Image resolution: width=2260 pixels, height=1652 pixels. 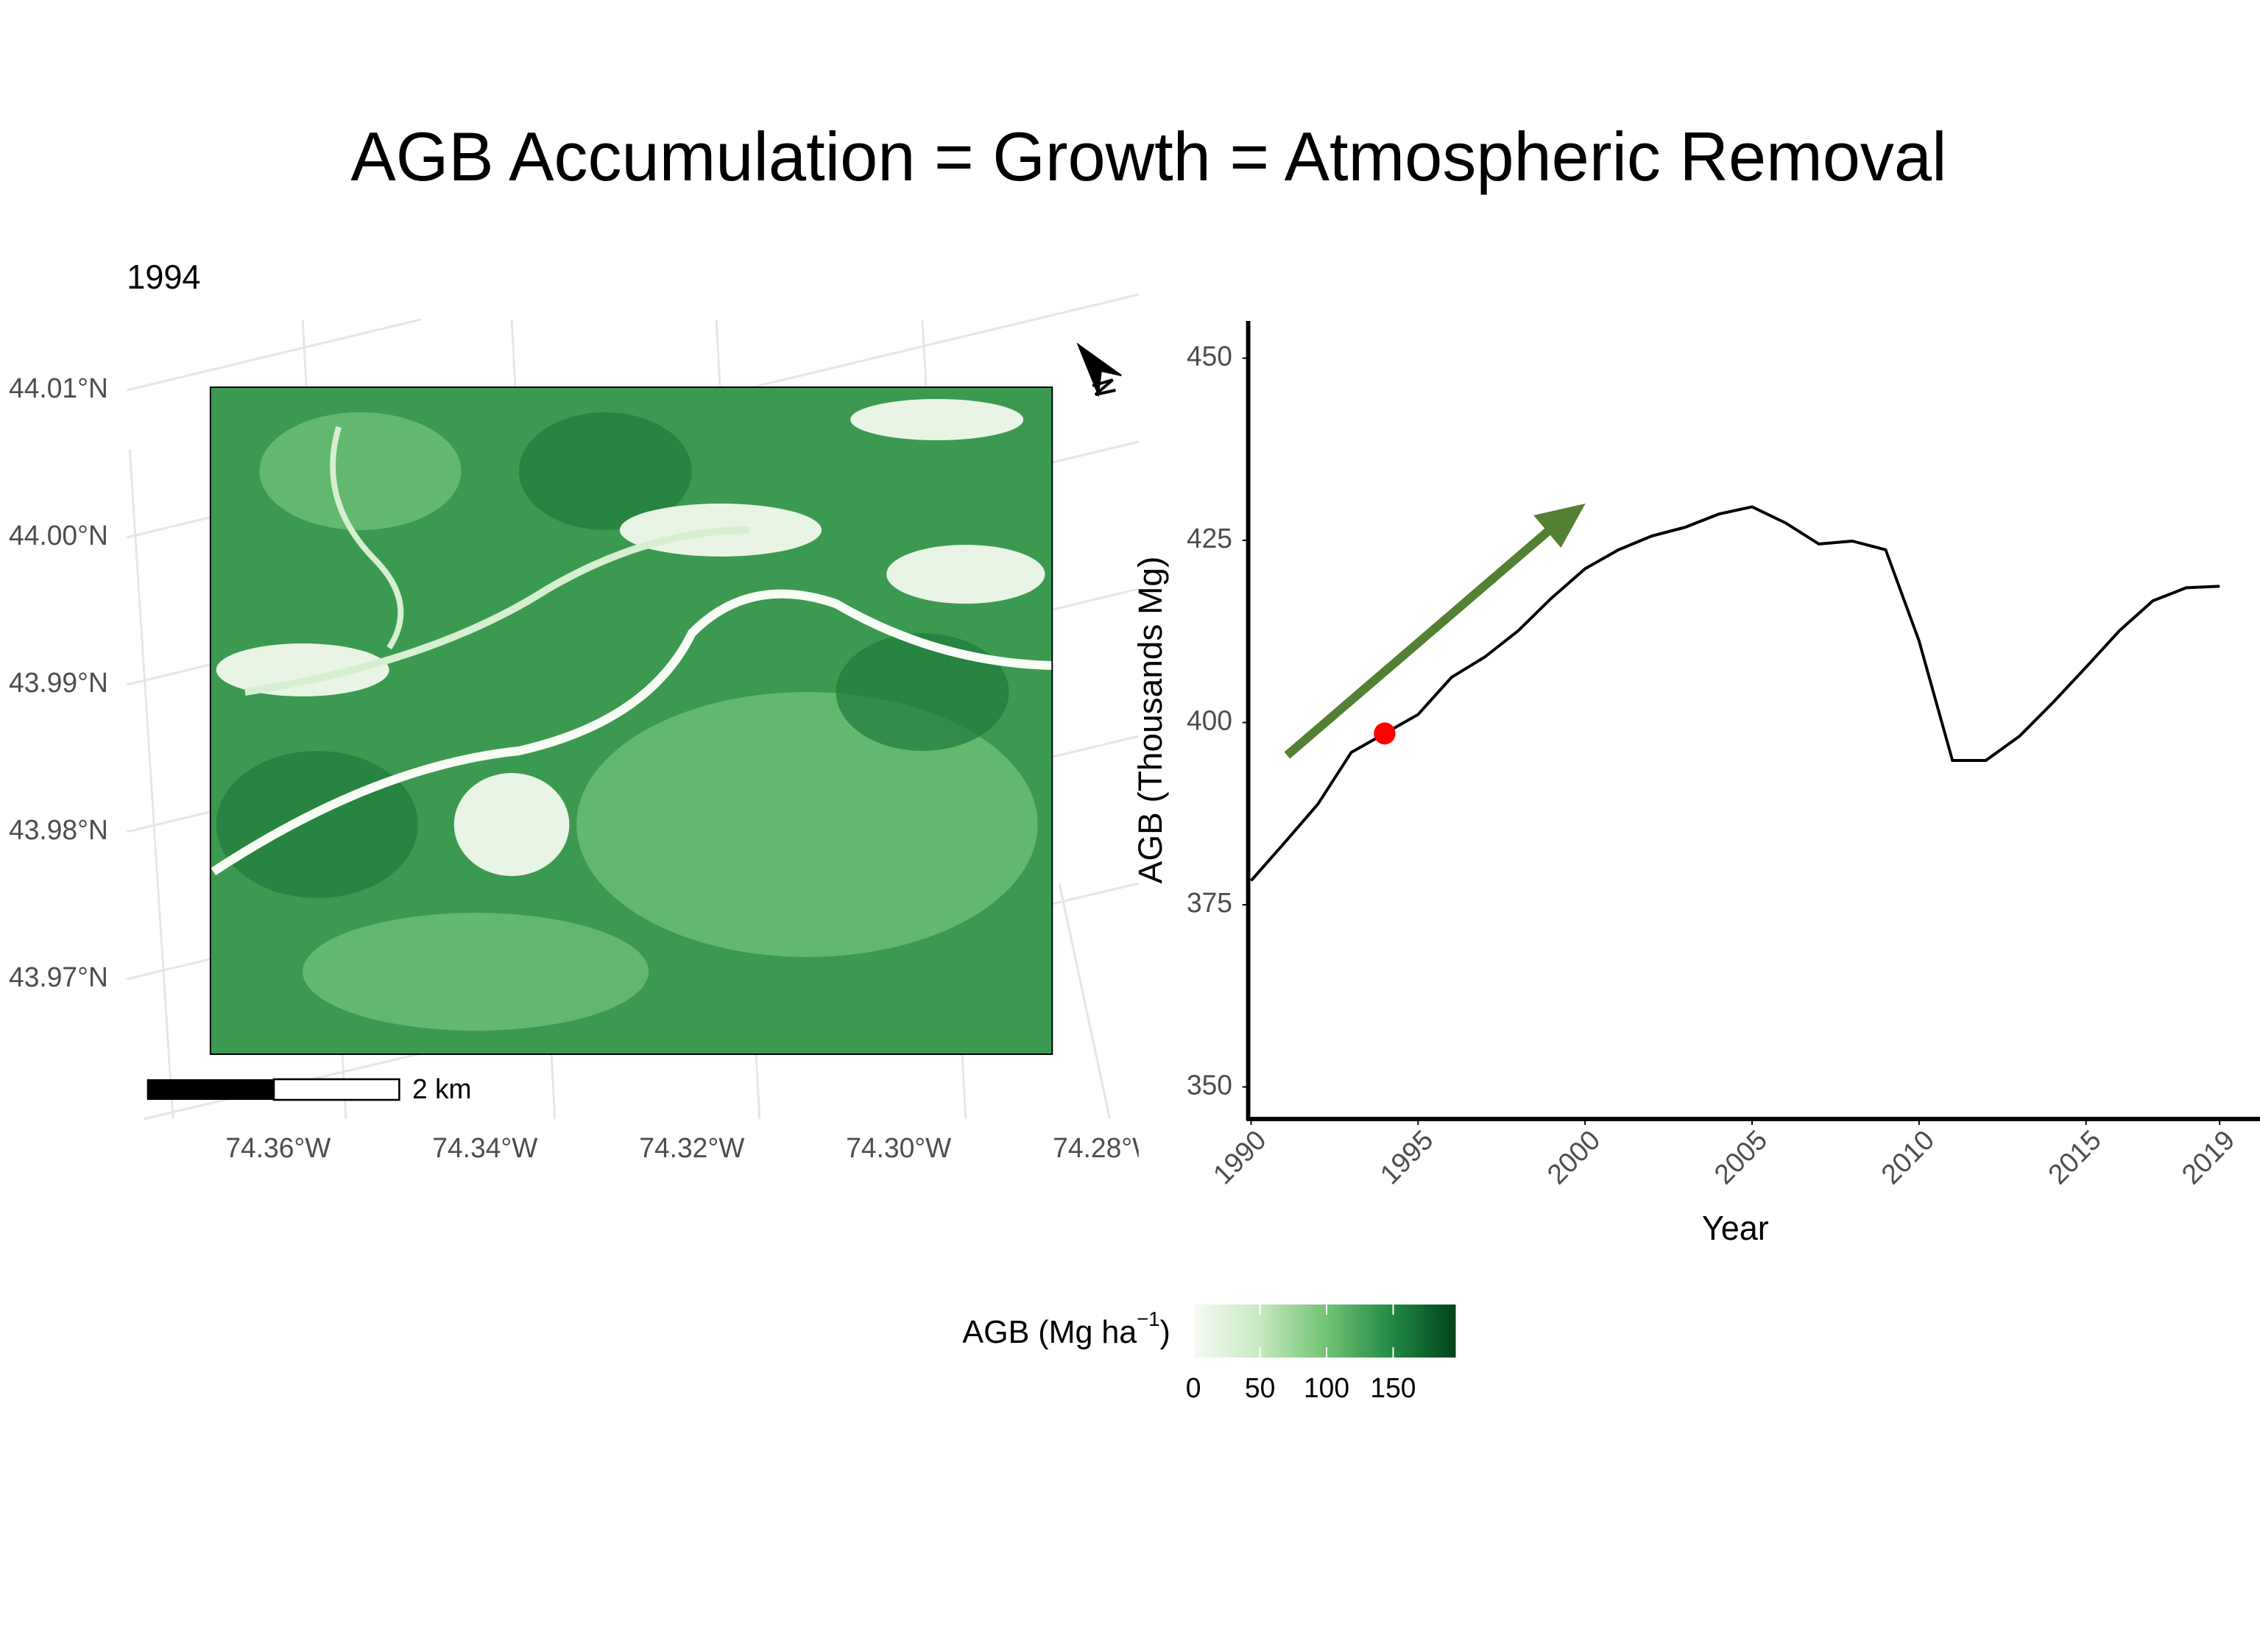 I want to click on north-arrow, so click(x=1099, y=370).